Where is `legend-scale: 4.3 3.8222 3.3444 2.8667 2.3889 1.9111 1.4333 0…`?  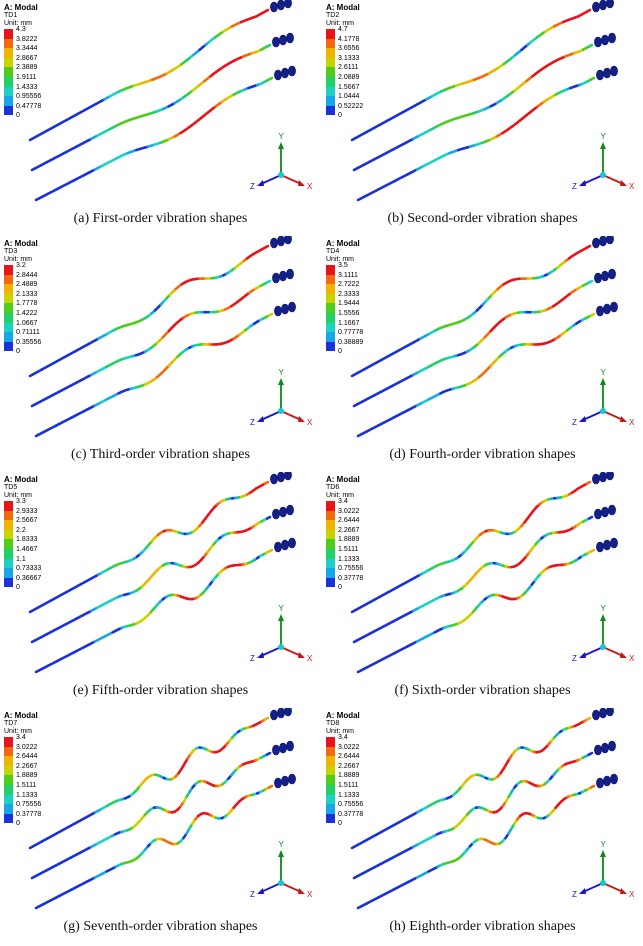 legend-scale: 4.3 3.8222 3.3444 2.8667 2.3889 1.9111 1.4333 0… is located at coordinates (22, 75).